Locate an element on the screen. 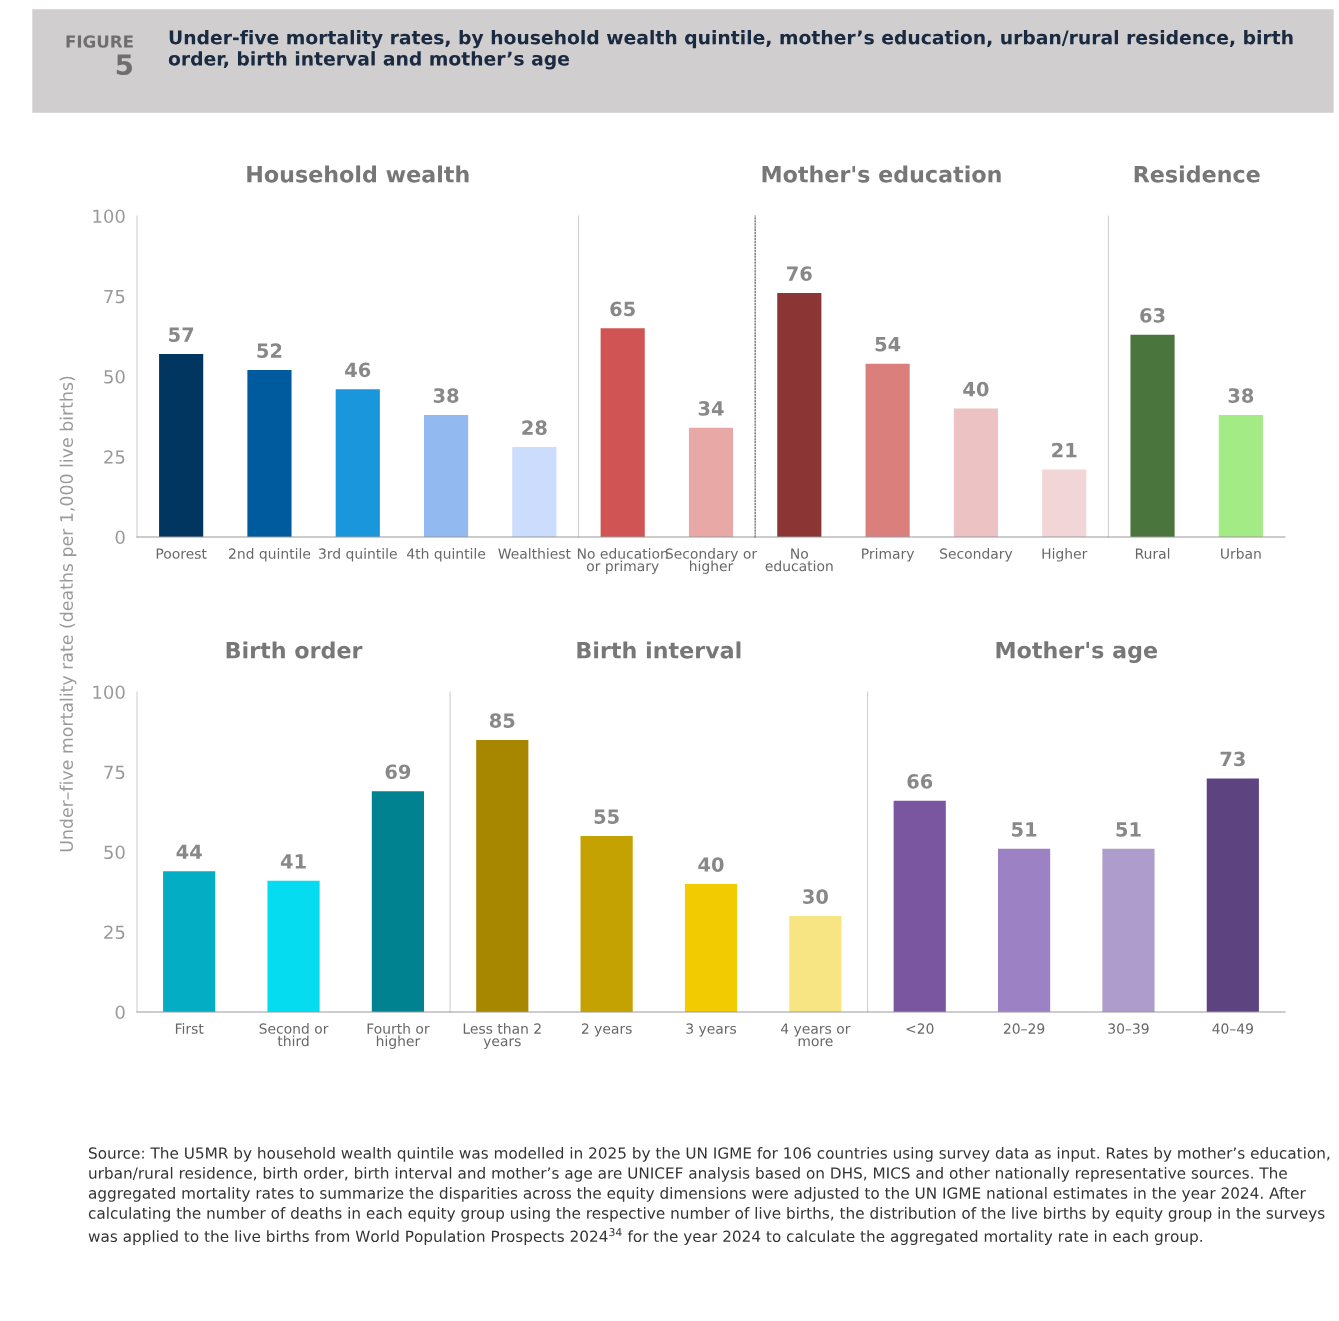 The image size is (1339, 1321). x-tick-label: No education or primary is located at coordinates (622, 561).